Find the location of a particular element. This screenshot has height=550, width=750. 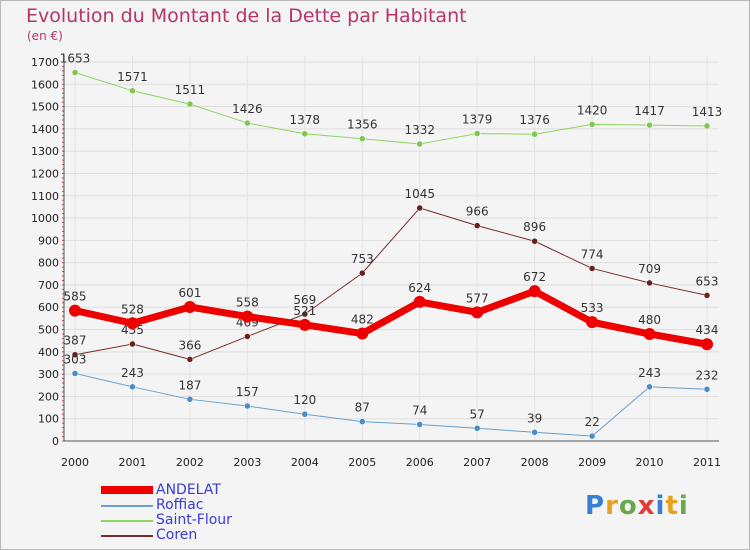

data-label: 1356 is located at coordinates (362, 125).